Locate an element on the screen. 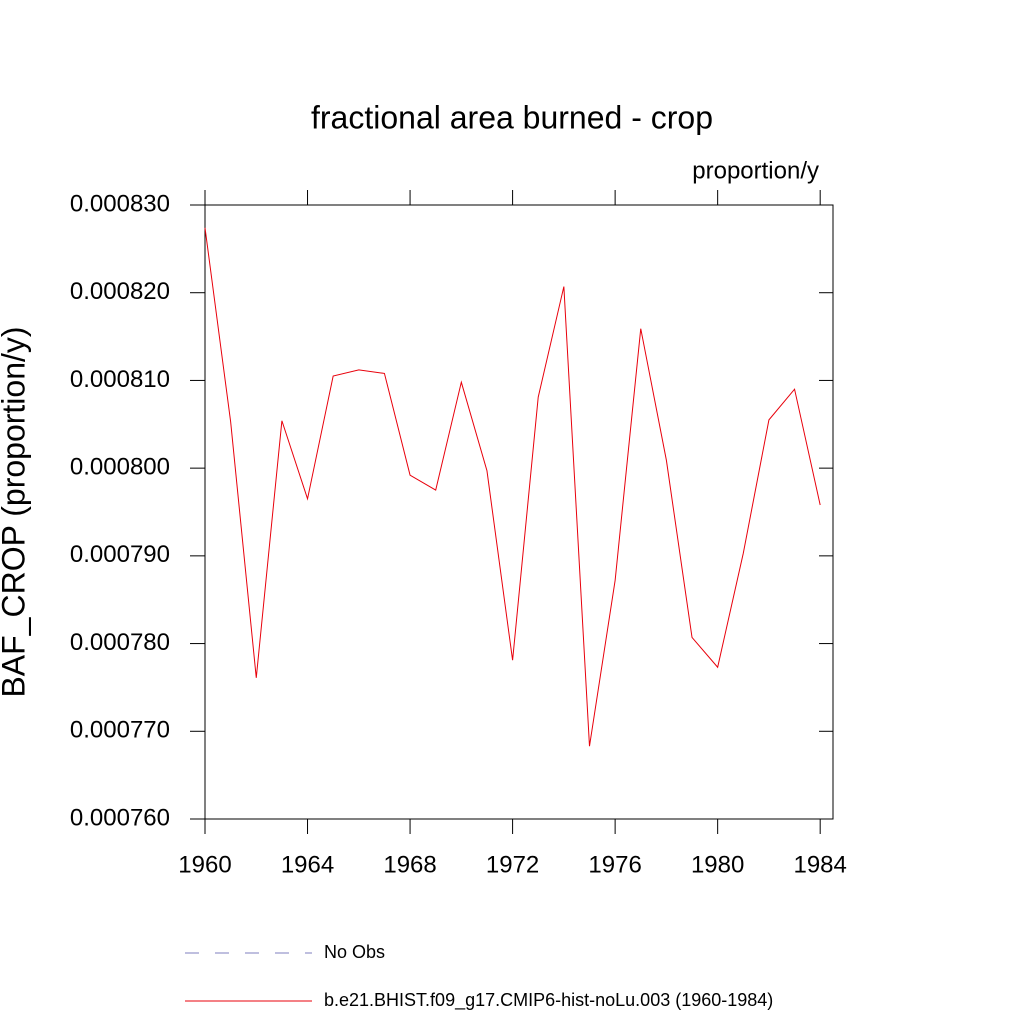 The image size is (1024, 1024). x-tick-label: 1960 is located at coordinates (204, 864).